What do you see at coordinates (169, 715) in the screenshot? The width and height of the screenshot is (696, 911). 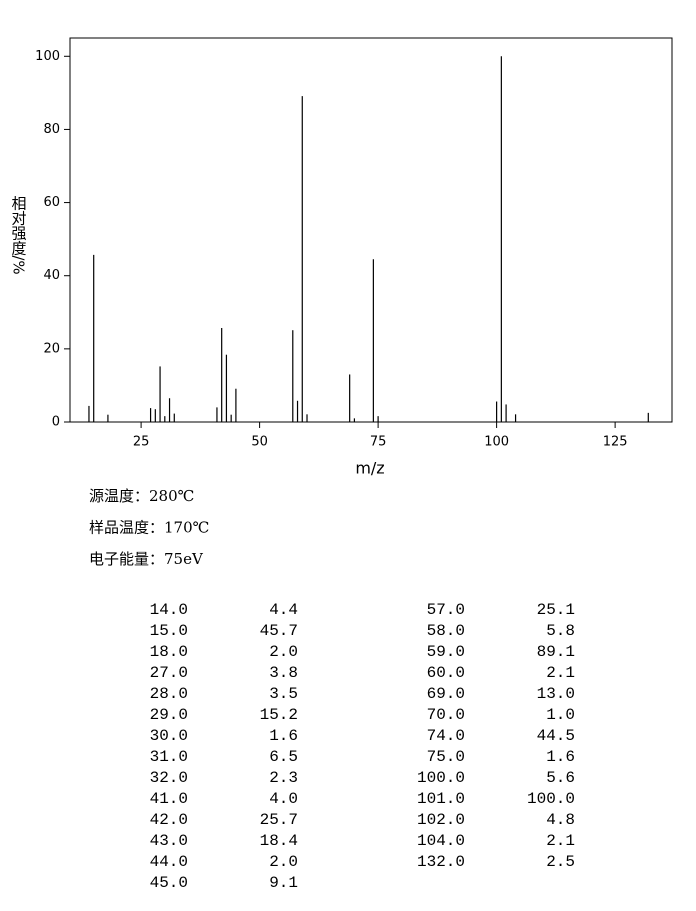 I see `table-mz: 29.0` at bounding box center [169, 715].